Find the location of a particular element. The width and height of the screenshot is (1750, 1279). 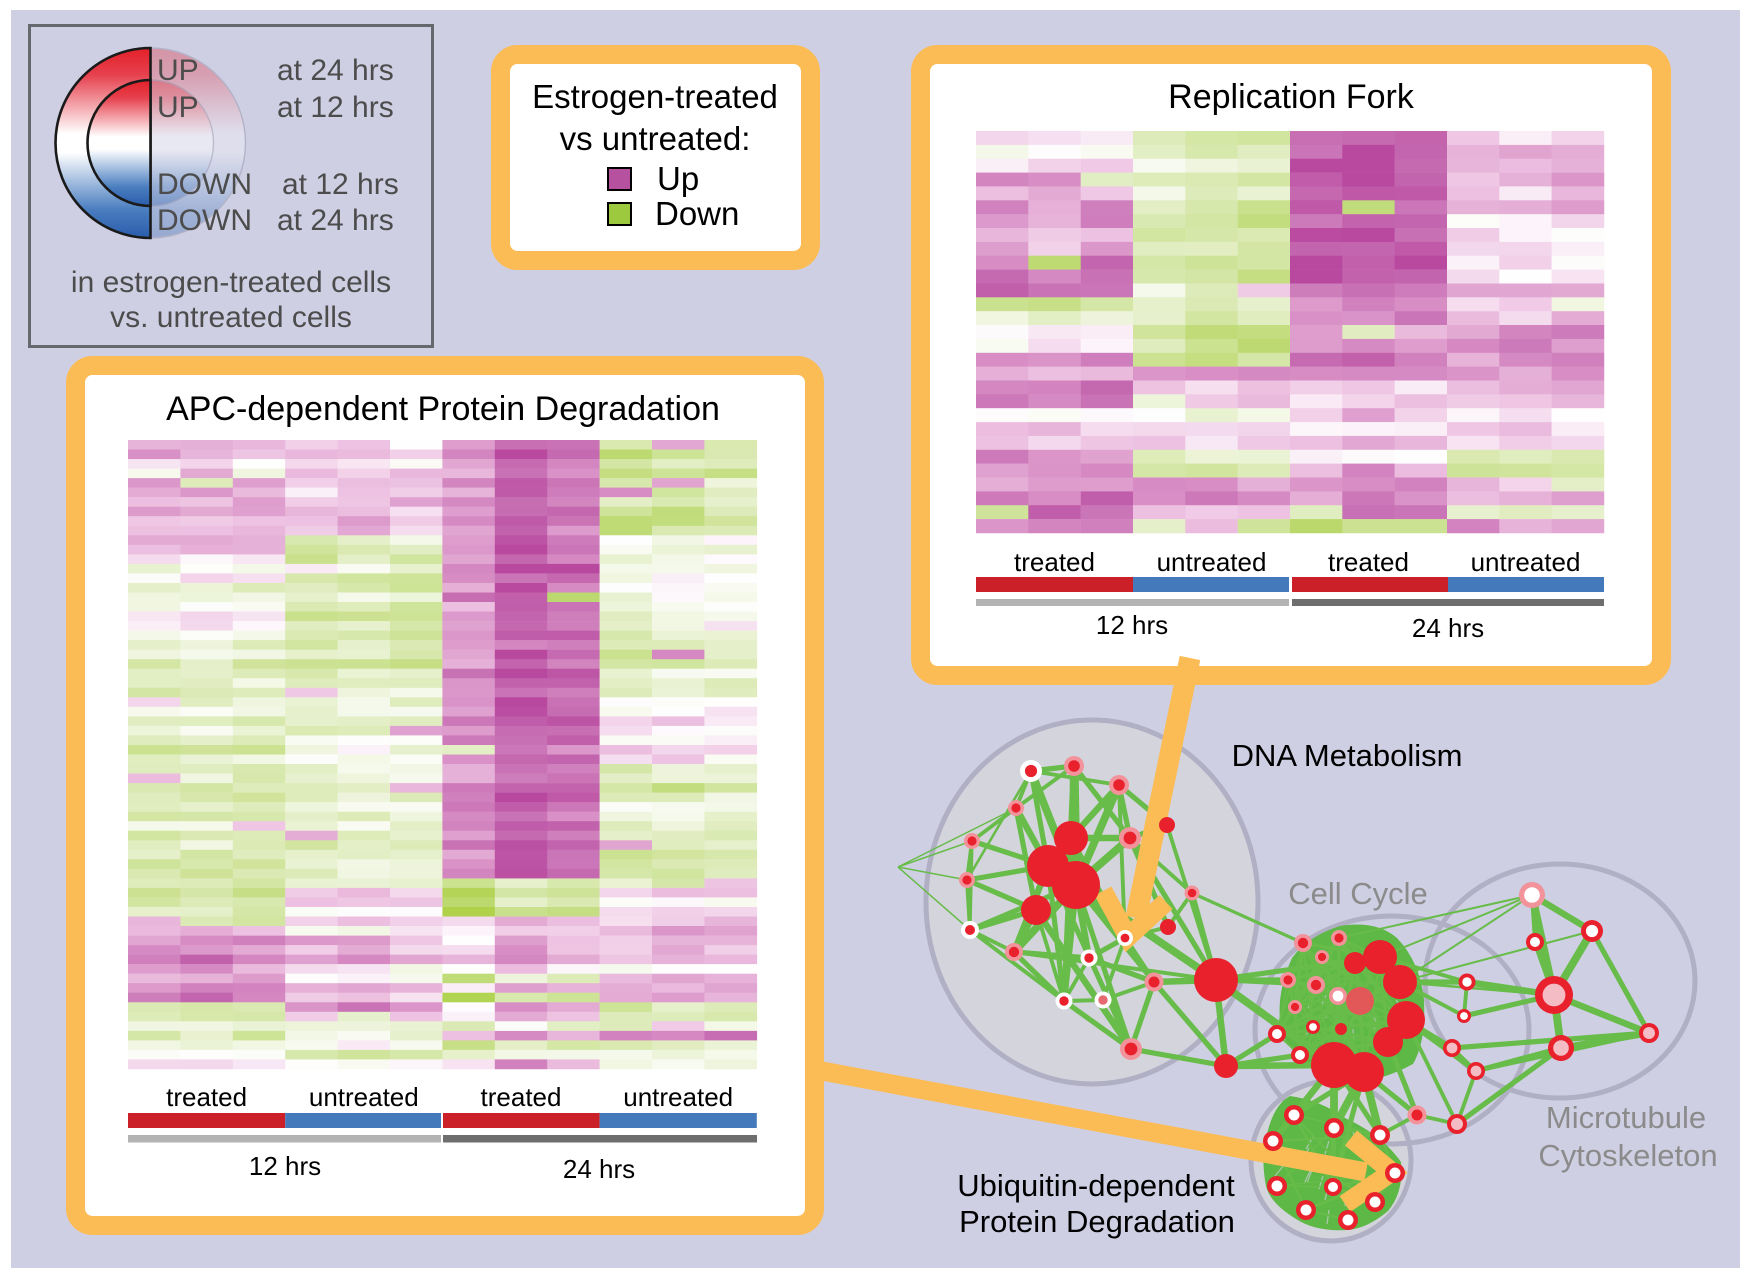

svg-text: Microtubule is located at coordinates (1626, 1117).